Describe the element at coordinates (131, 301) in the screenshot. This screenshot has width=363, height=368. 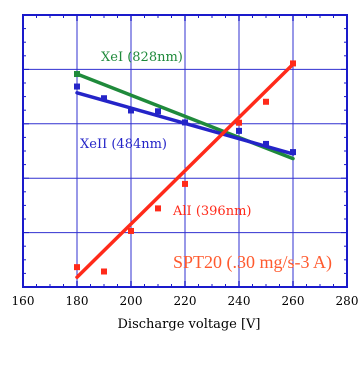
I see `x-tick-label: 200` at that location.